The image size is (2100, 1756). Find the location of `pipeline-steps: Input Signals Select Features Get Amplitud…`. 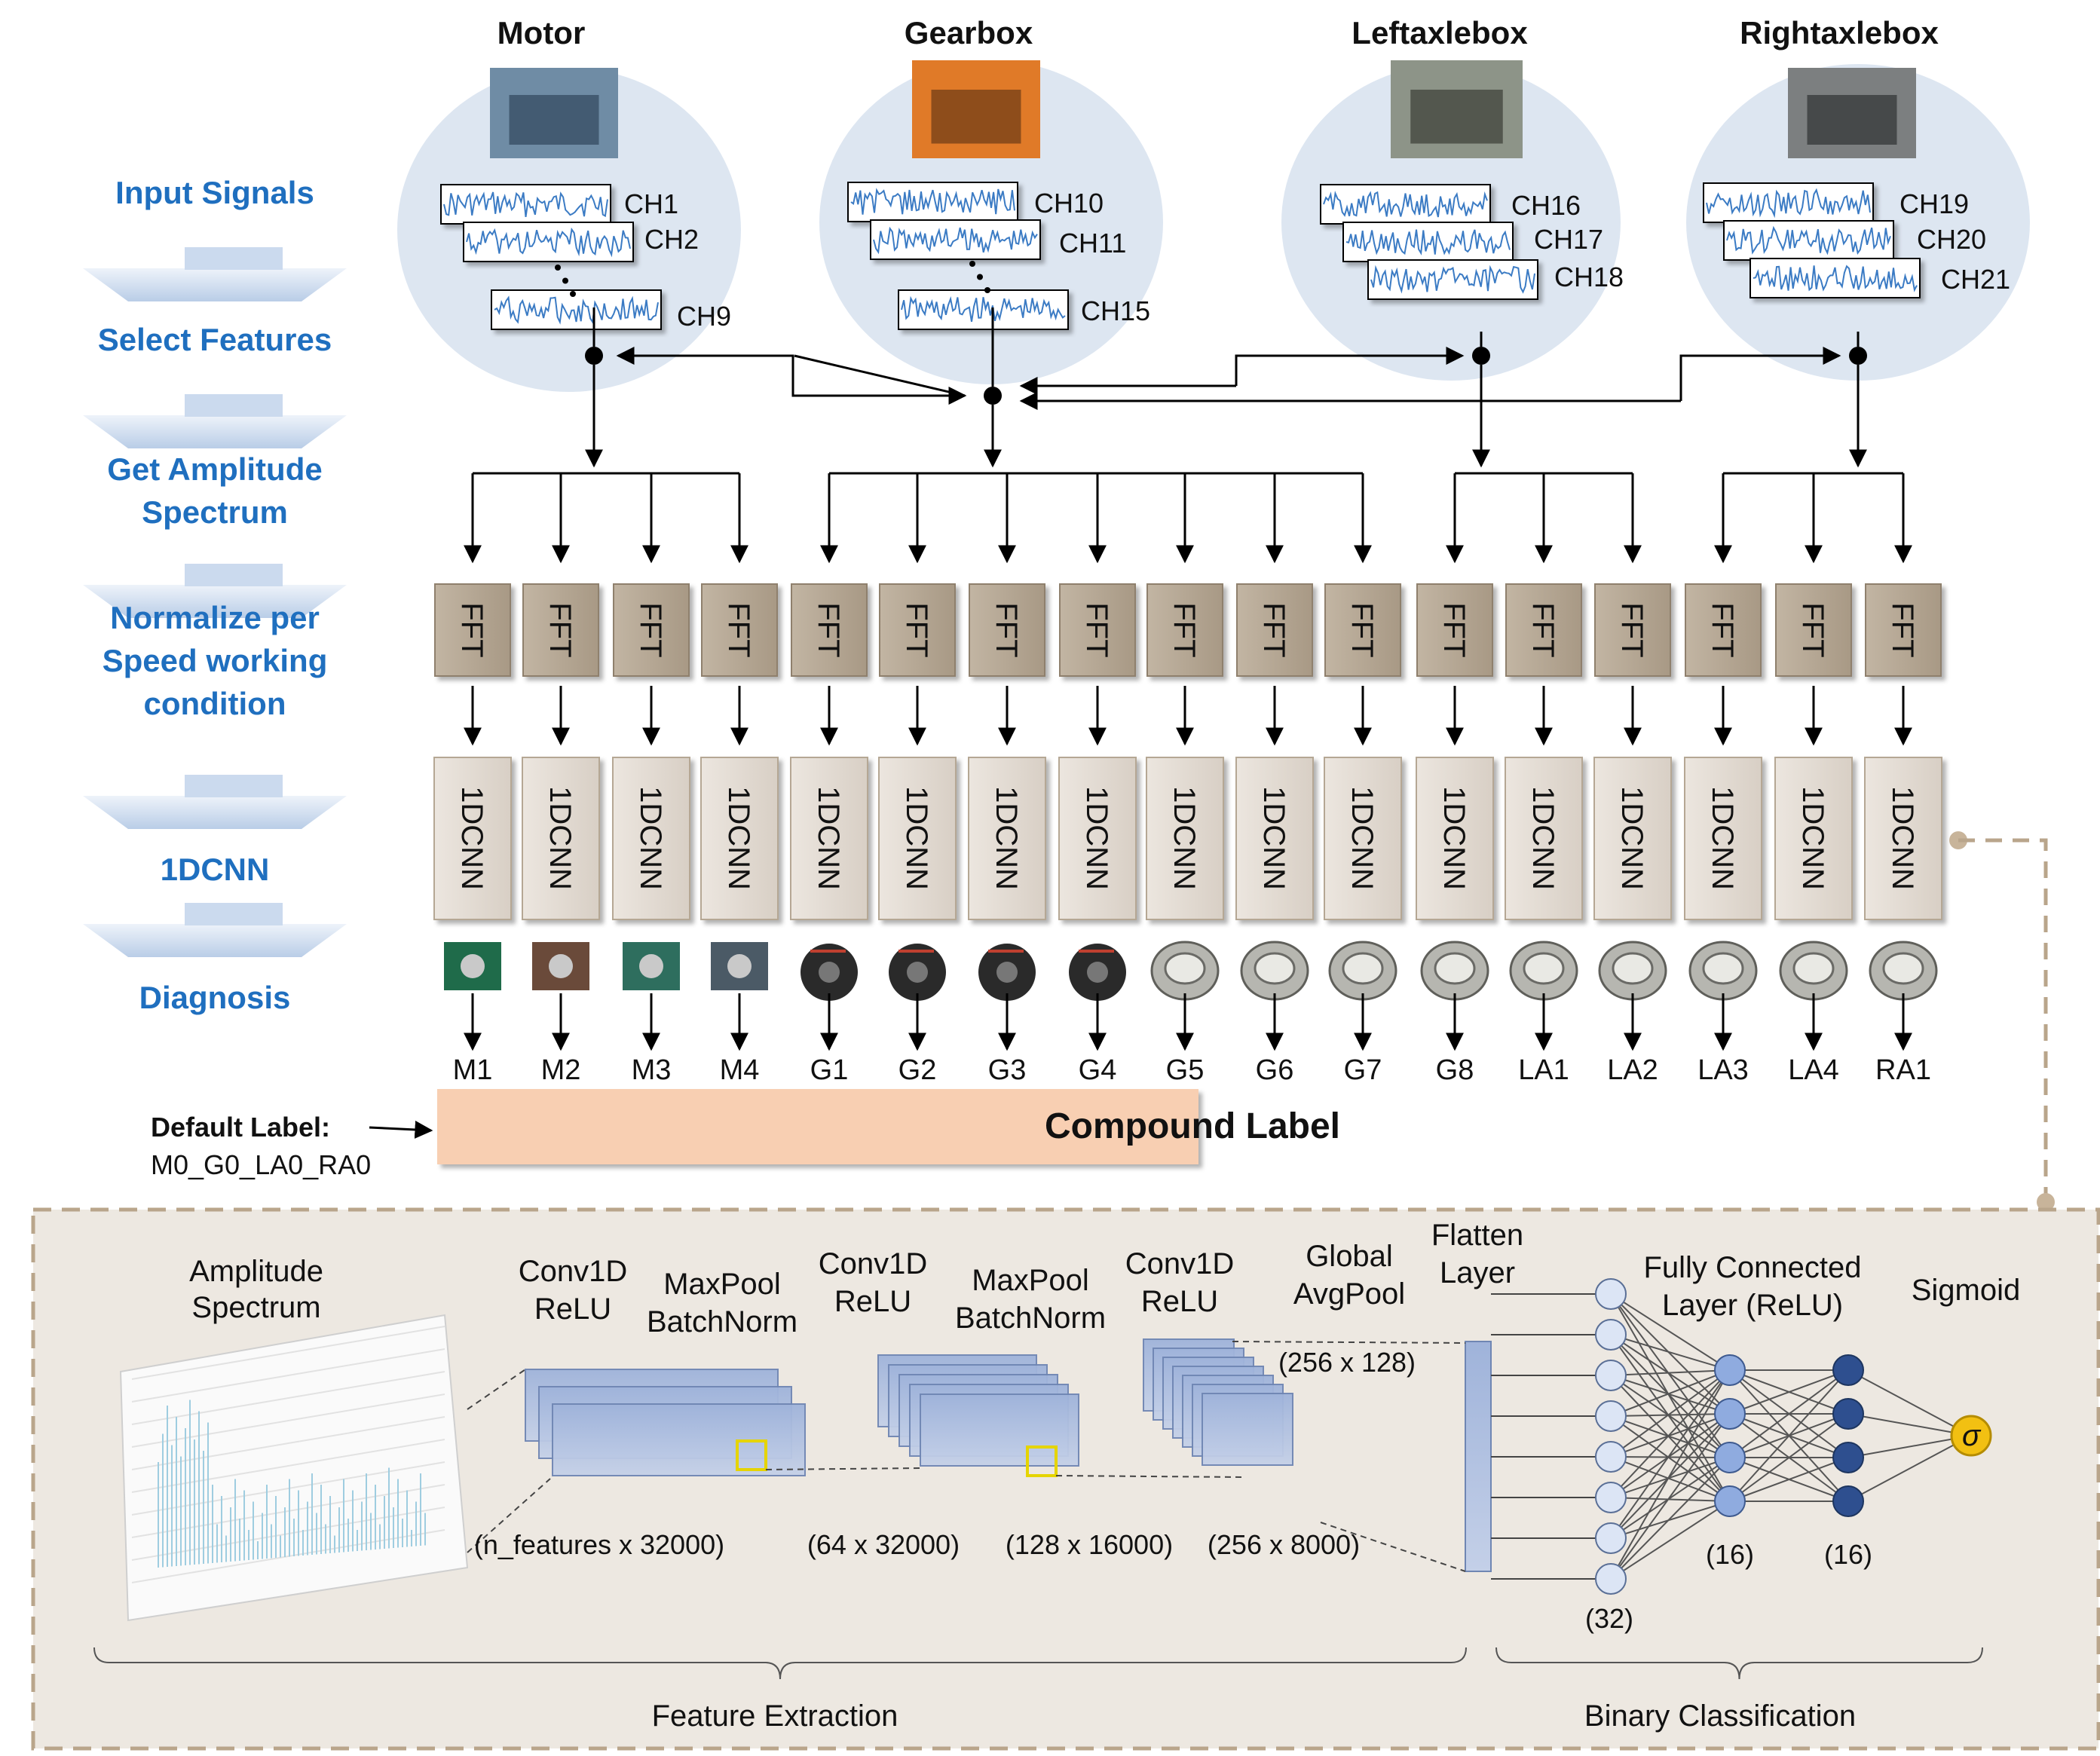

pipeline-steps: Input Signals Select Features Get Amplitud… is located at coordinates (215, 595).